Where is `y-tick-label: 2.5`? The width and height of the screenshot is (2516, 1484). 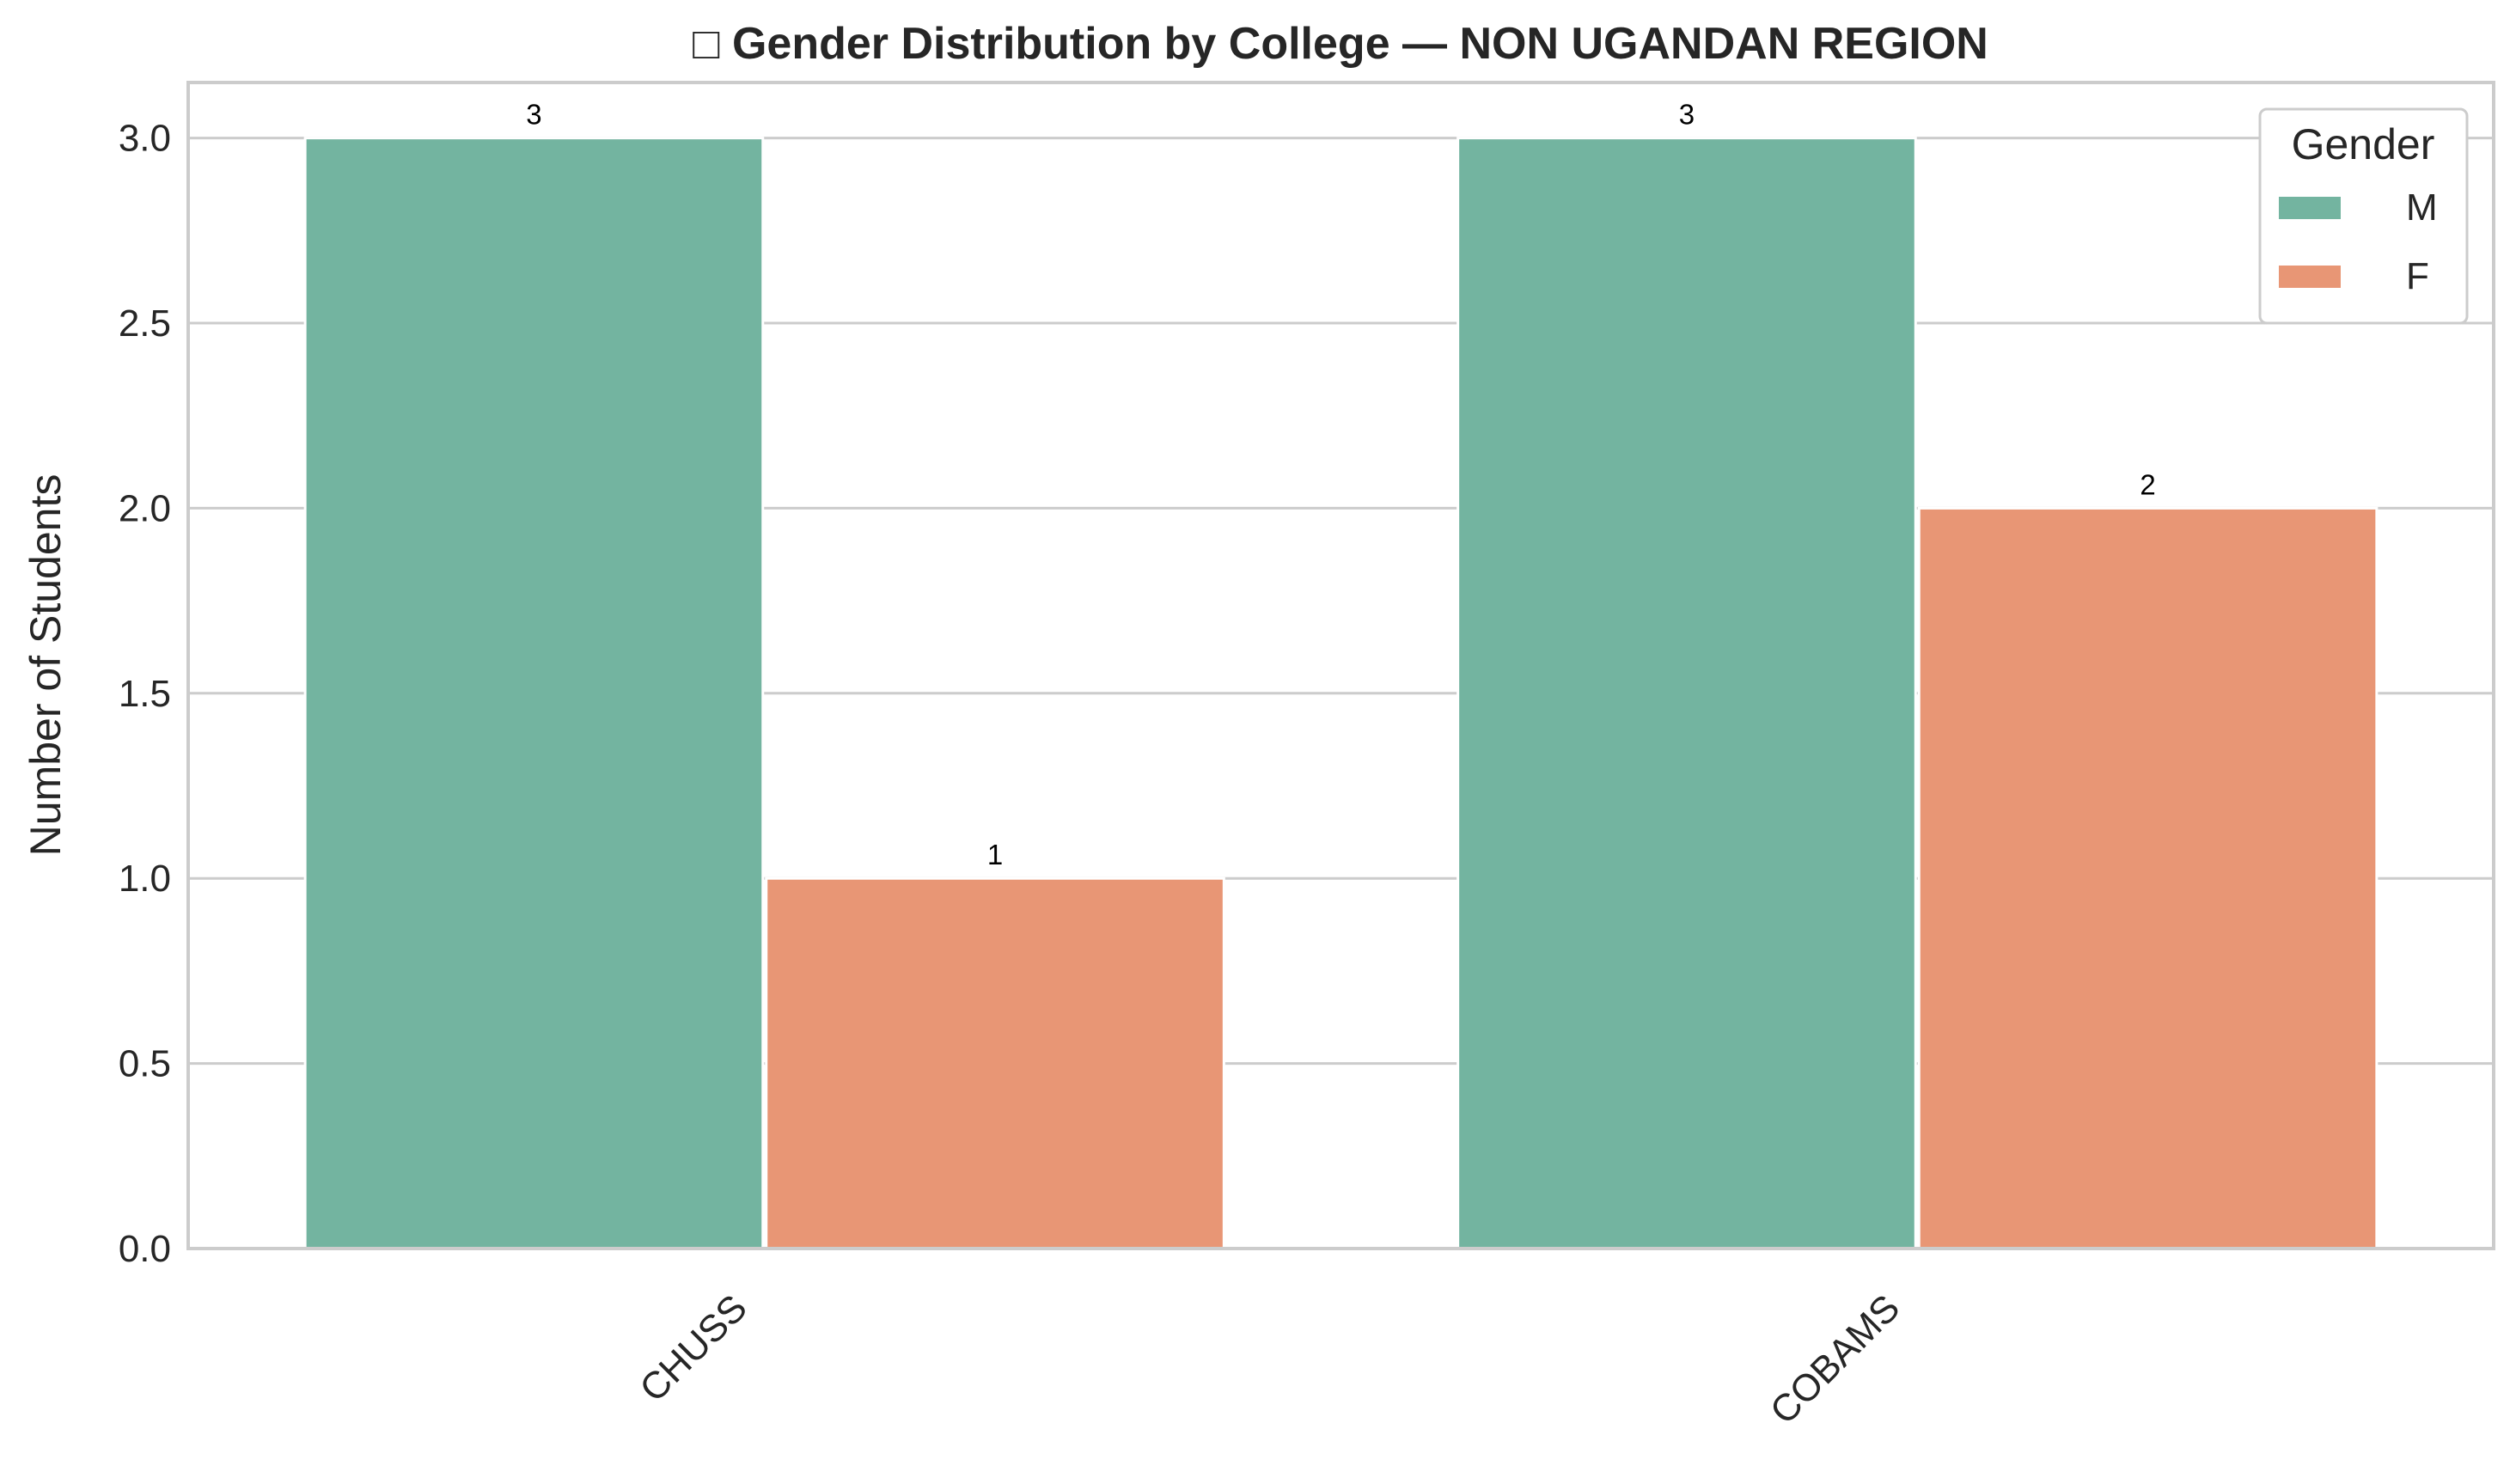 y-tick-label: 2.5 is located at coordinates (145, 324).